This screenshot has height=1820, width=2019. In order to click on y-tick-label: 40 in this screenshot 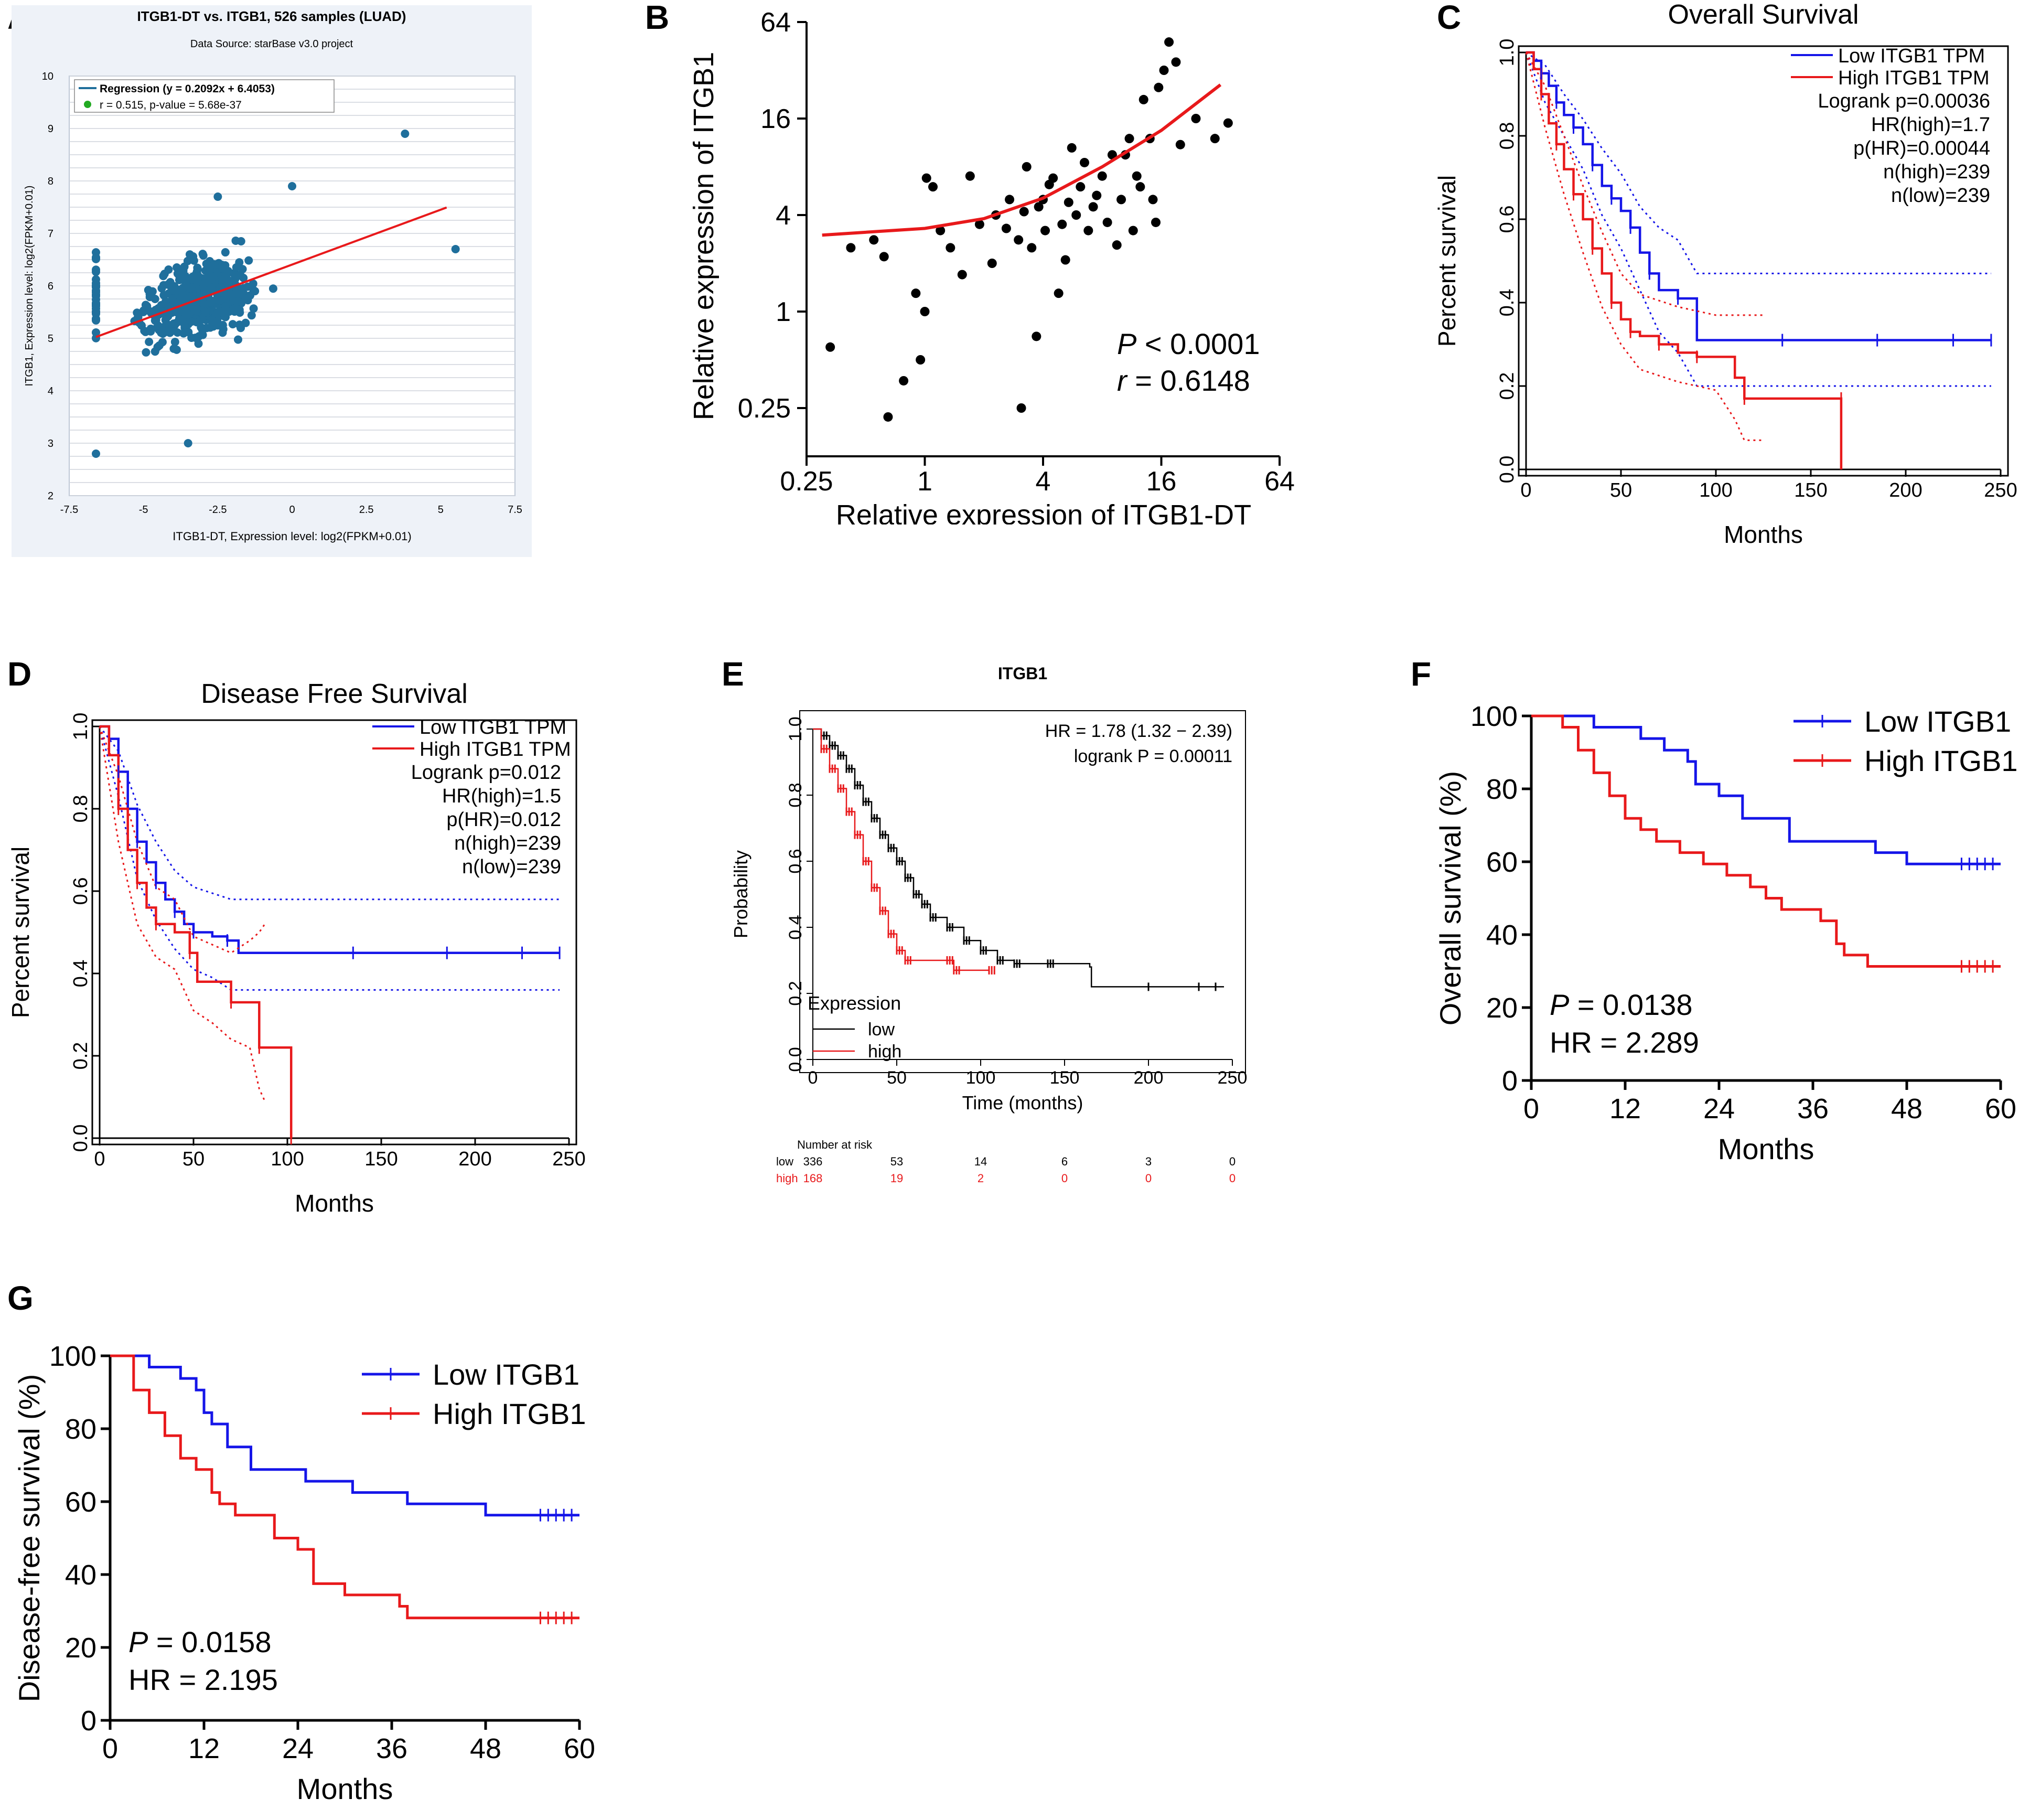, I will do `click(1502, 935)`.